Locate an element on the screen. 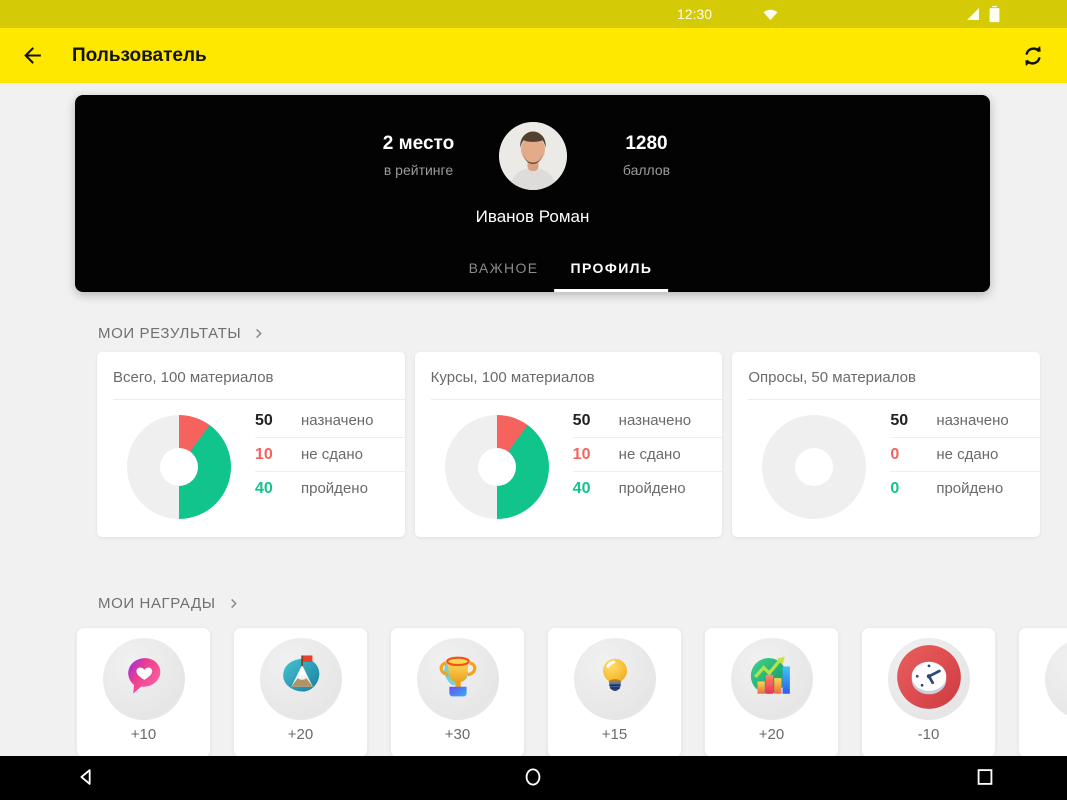  award-points: +15 is located at coordinates (614, 734).